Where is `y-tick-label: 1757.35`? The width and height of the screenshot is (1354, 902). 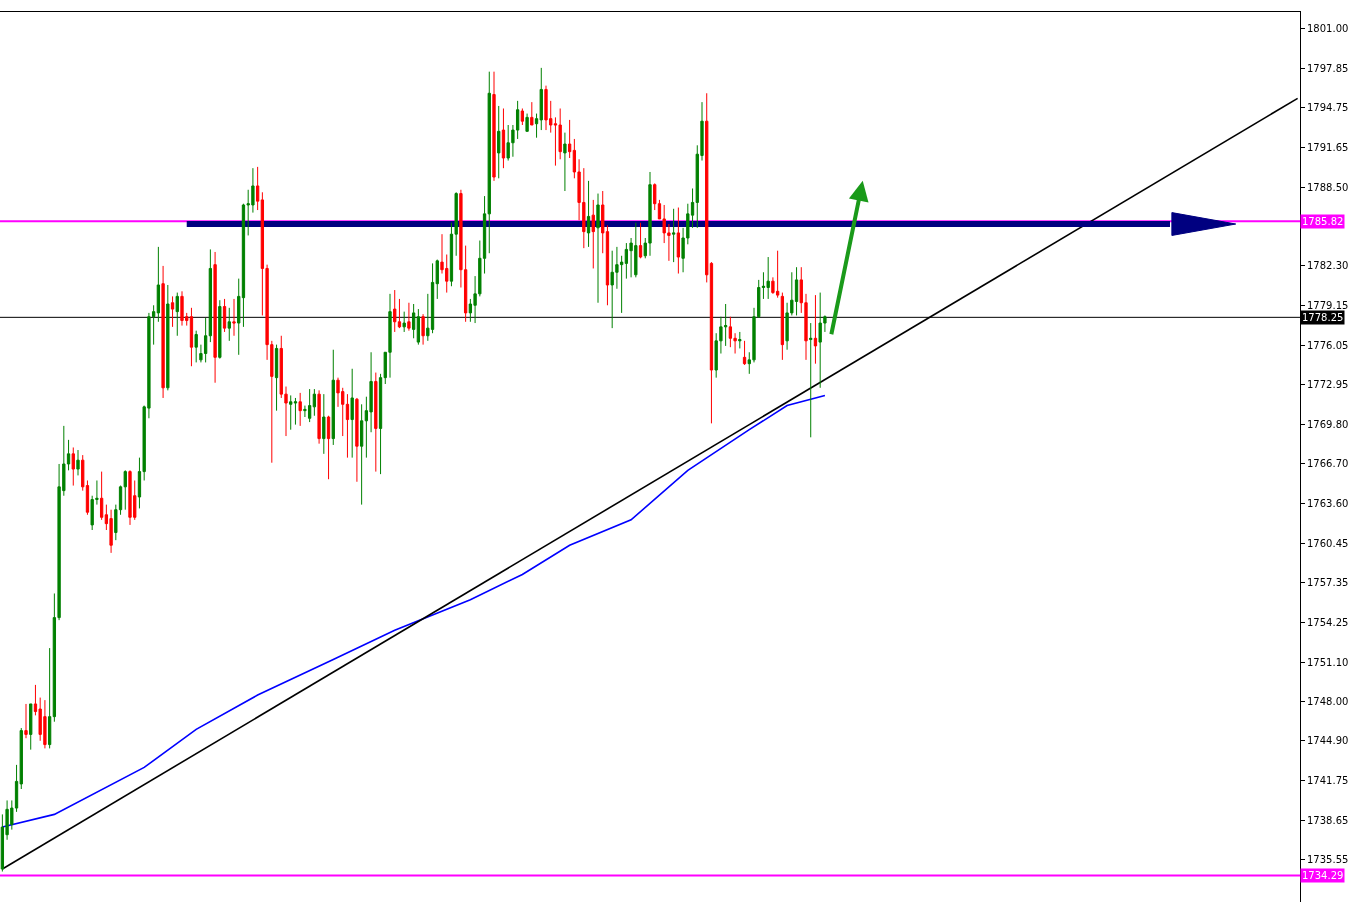
y-tick-label: 1757.35 is located at coordinates (1328, 583).